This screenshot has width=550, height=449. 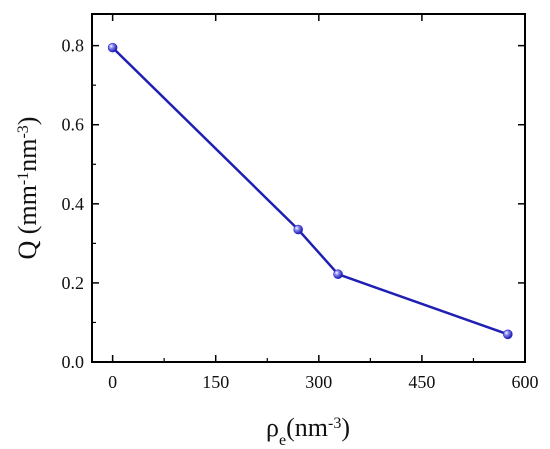 I want to click on y-tick-label: 0.0, so click(x=73, y=362).